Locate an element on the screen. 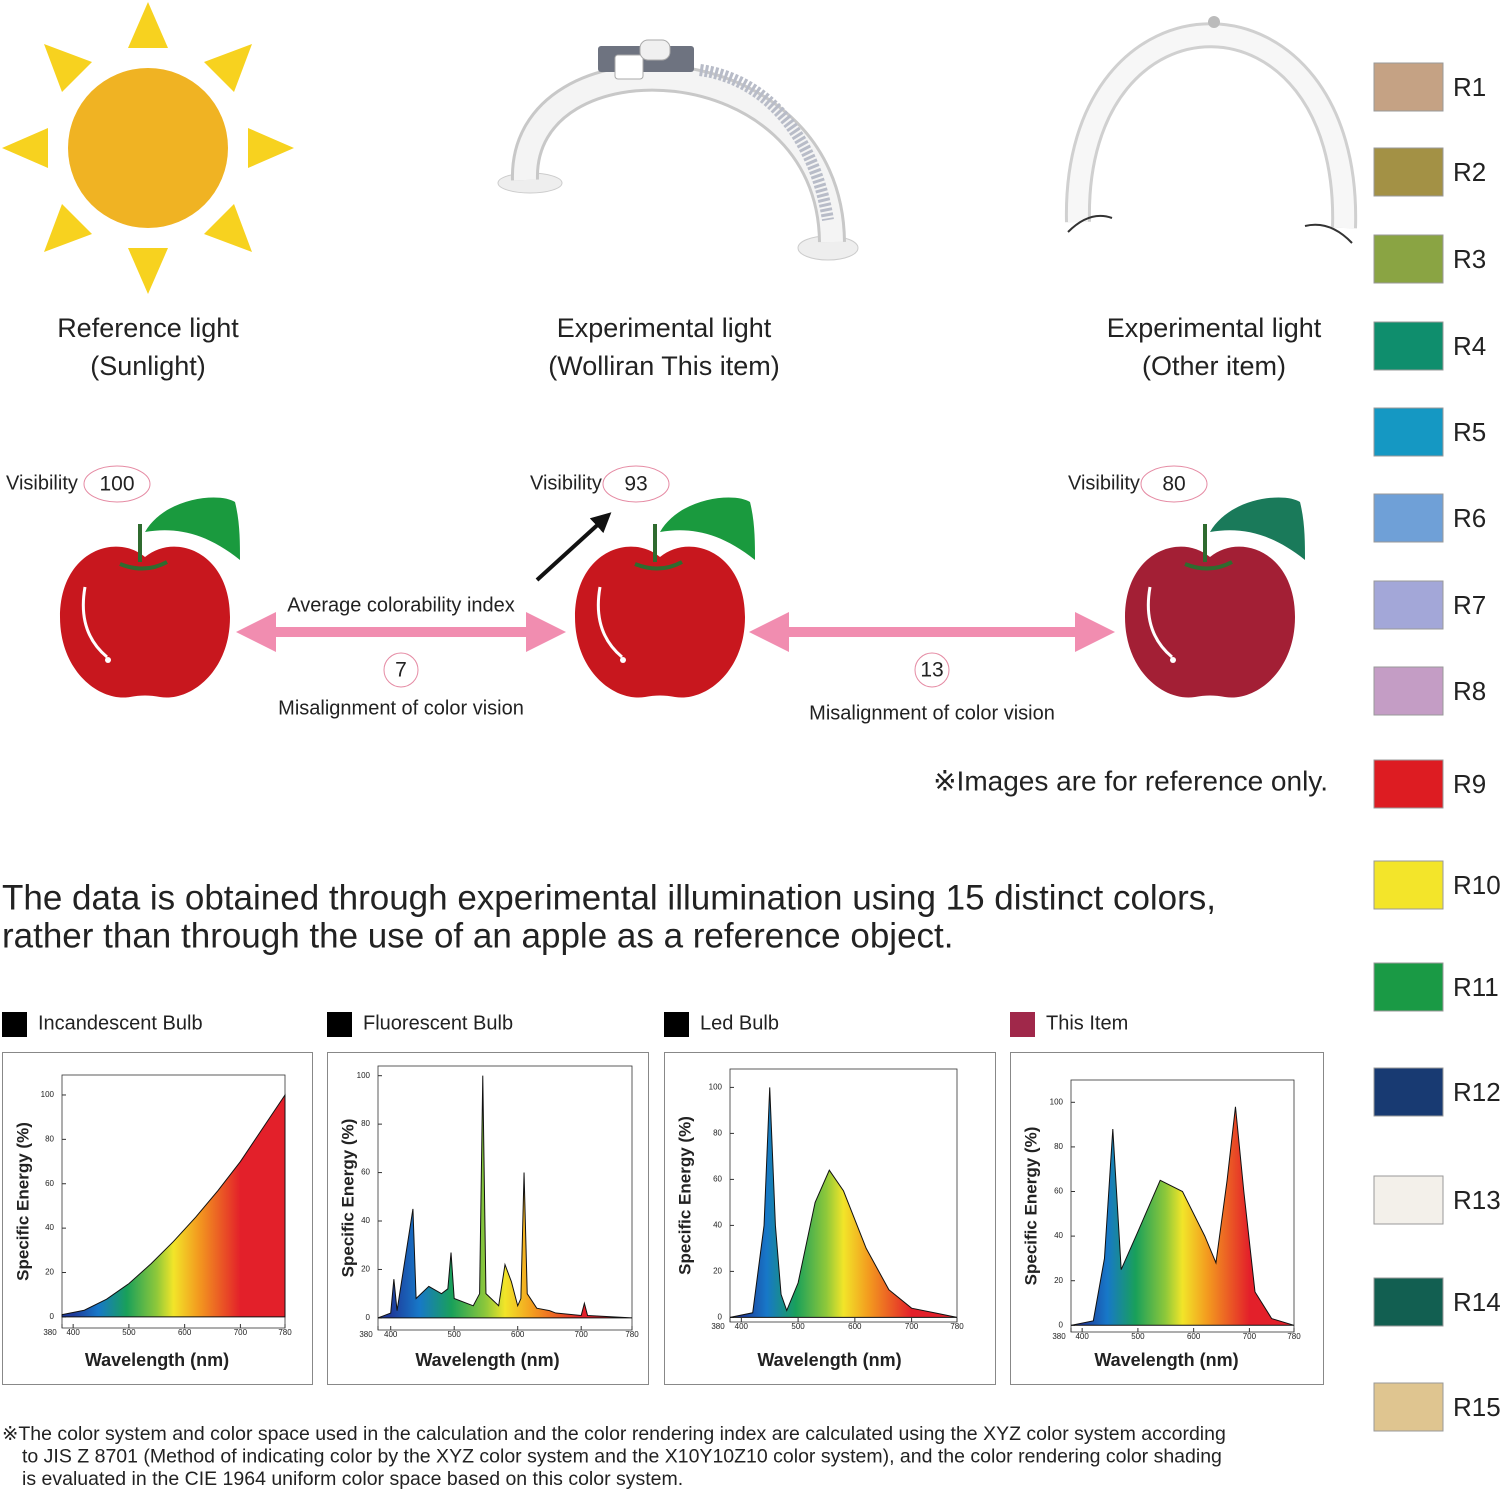 This screenshot has height=1495, width=1500. swatch-label: R4 is located at coordinates (1469, 346).